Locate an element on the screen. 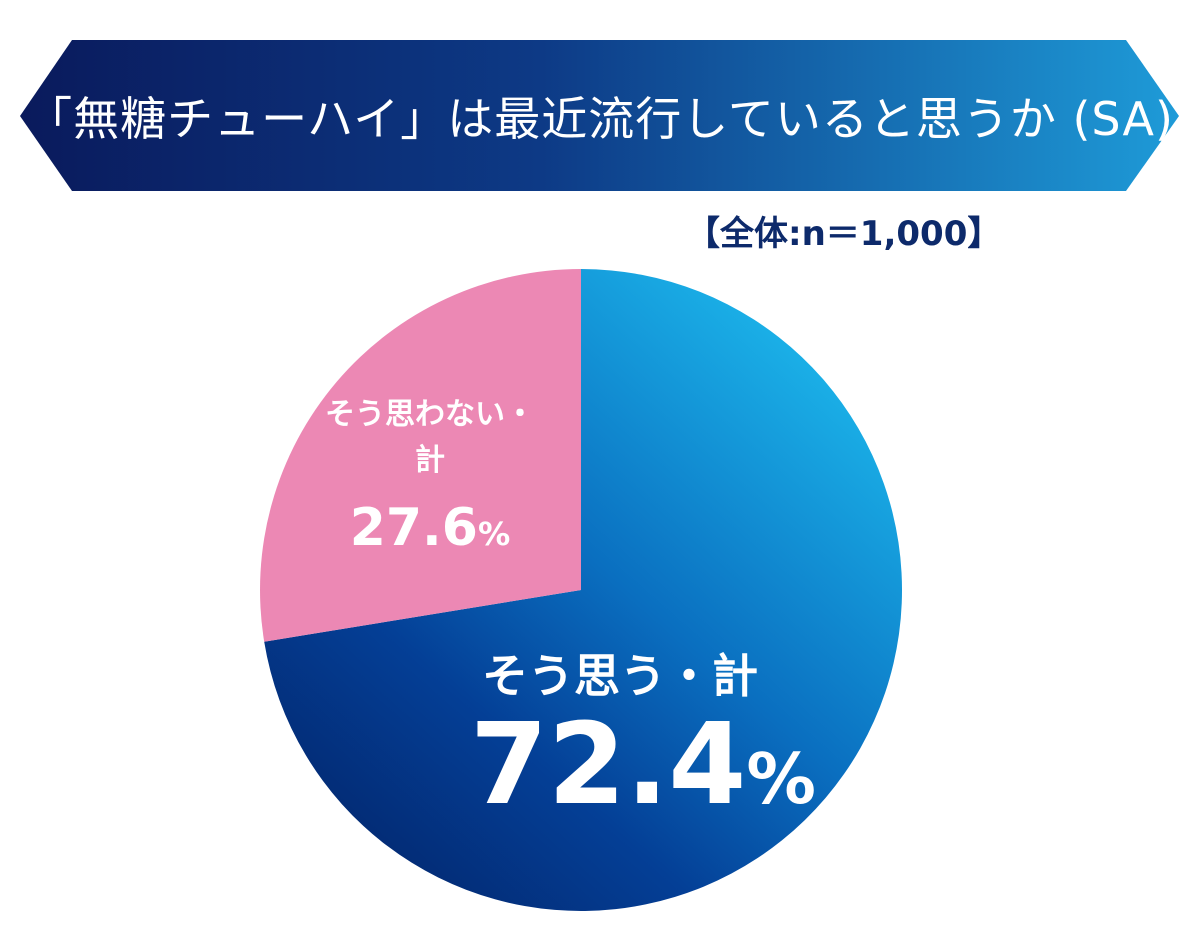 The image size is (1200, 936). slice-negative-label-line2: 計 is located at coordinates (430, 460).